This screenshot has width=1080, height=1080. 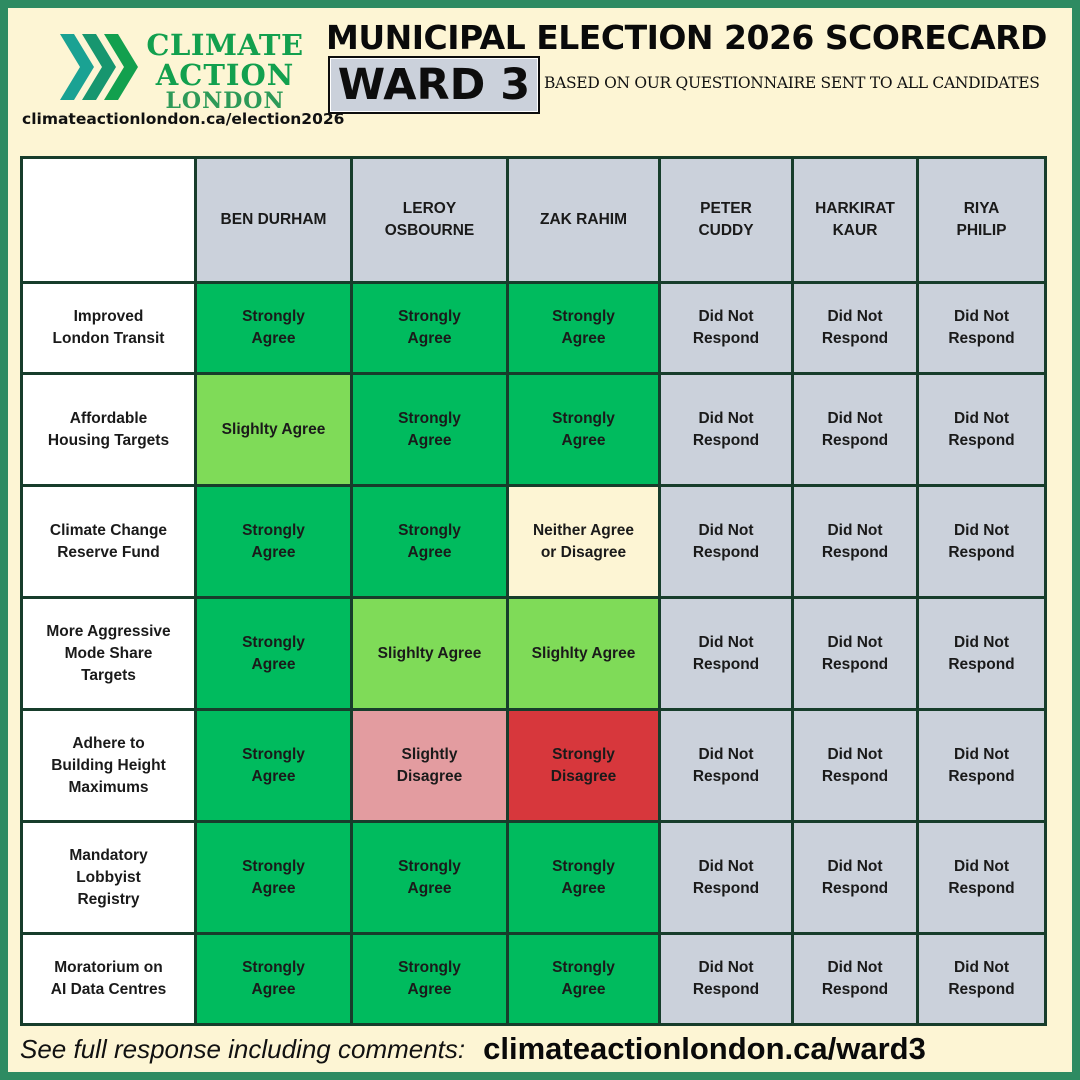 What do you see at coordinates (108, 552) in the screenshot?
I see `text-line: Reserve Fund` at bounding box center [108, 552].